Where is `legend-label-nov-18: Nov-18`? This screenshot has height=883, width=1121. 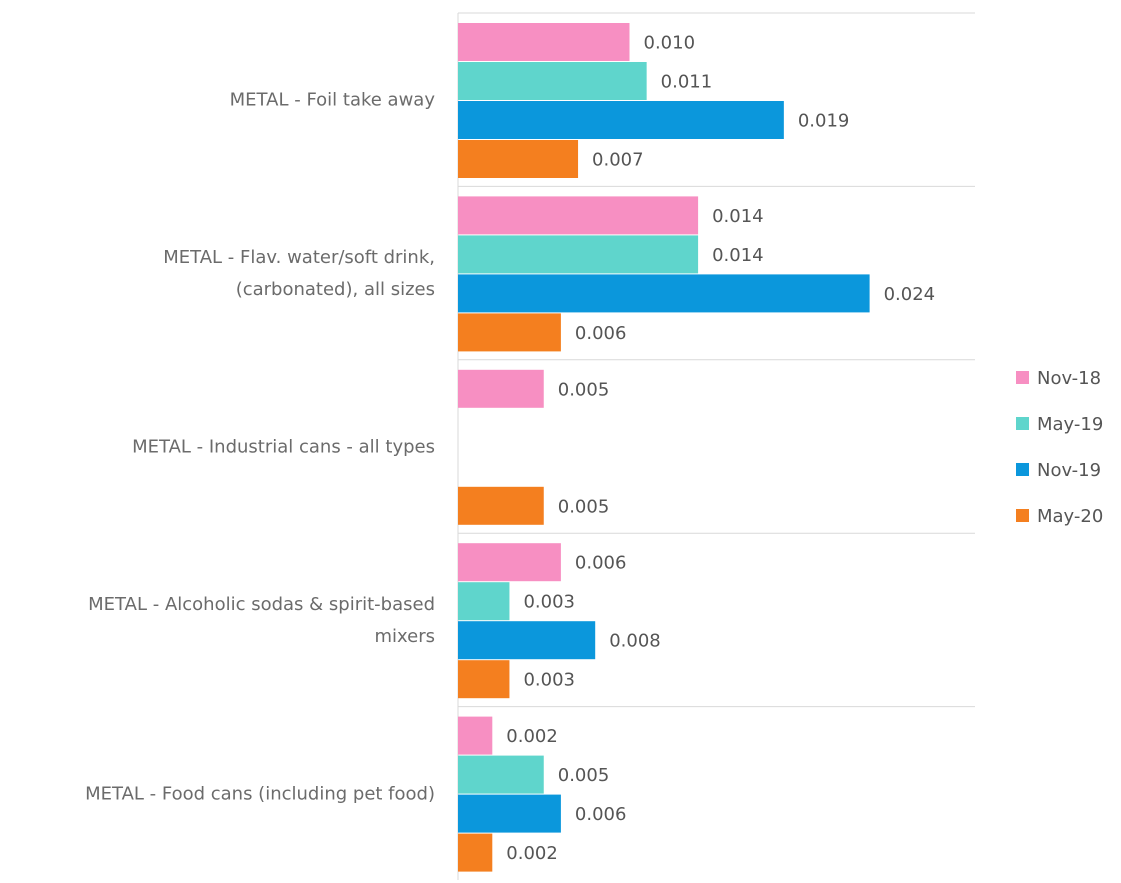
legend-label-nov-18: Nov-18 is located at coordinates (1069, 378).